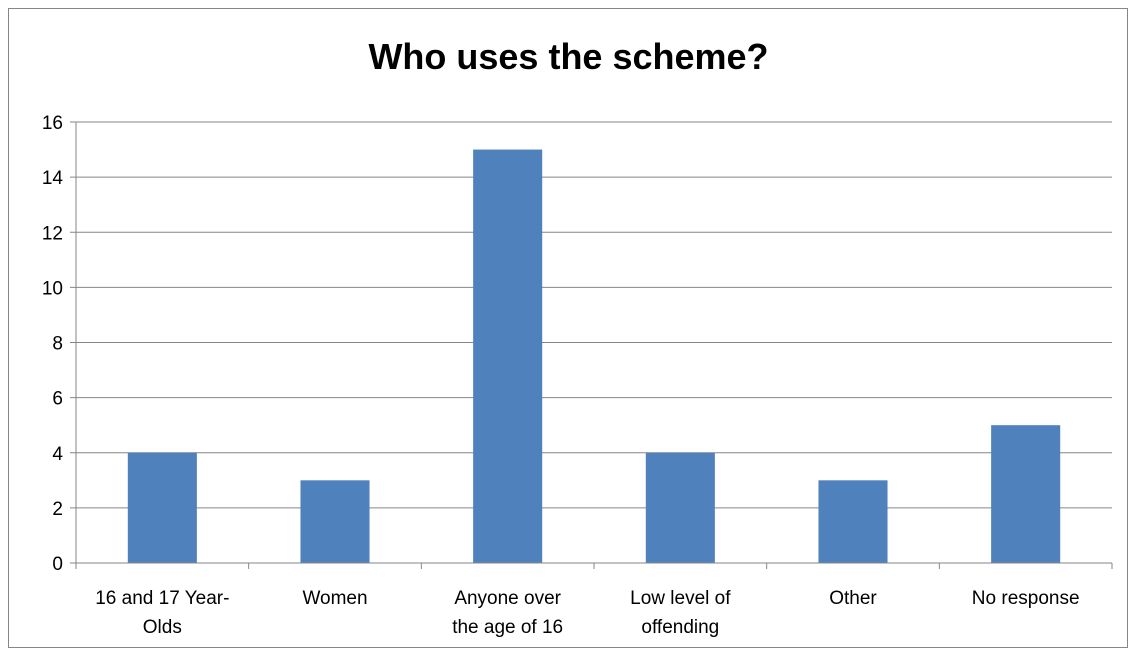 The image size is (1137, 655). Describe the element at coordinates (57, 564) in the screenshot. I see `y-tick-label: 0` at that location.